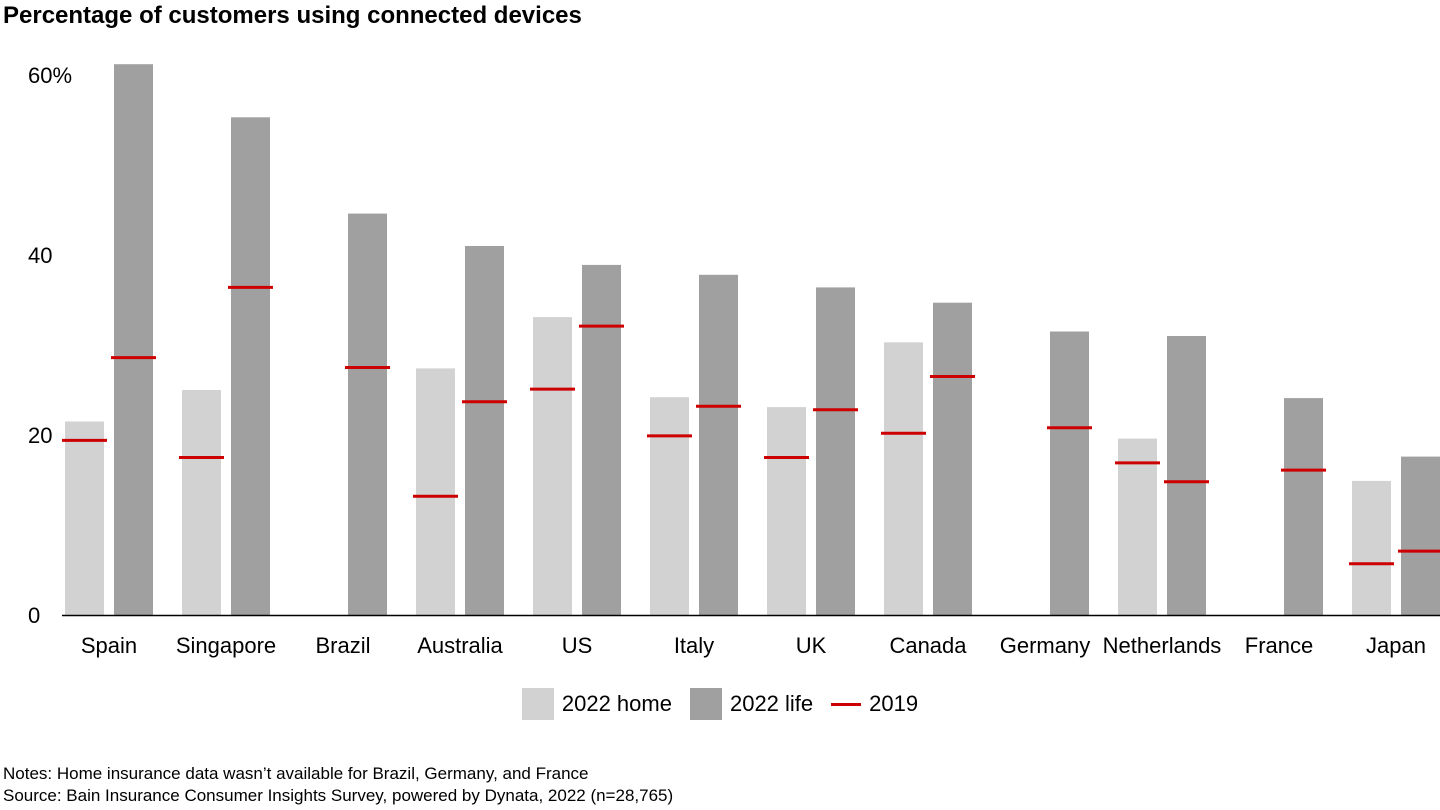 Image resolution: width=1440 pixels, height=810 pixels. Describe the element at coordinates (1162, 645) in the screenshot. I see `x-tick-label: Netherlands` at that location.